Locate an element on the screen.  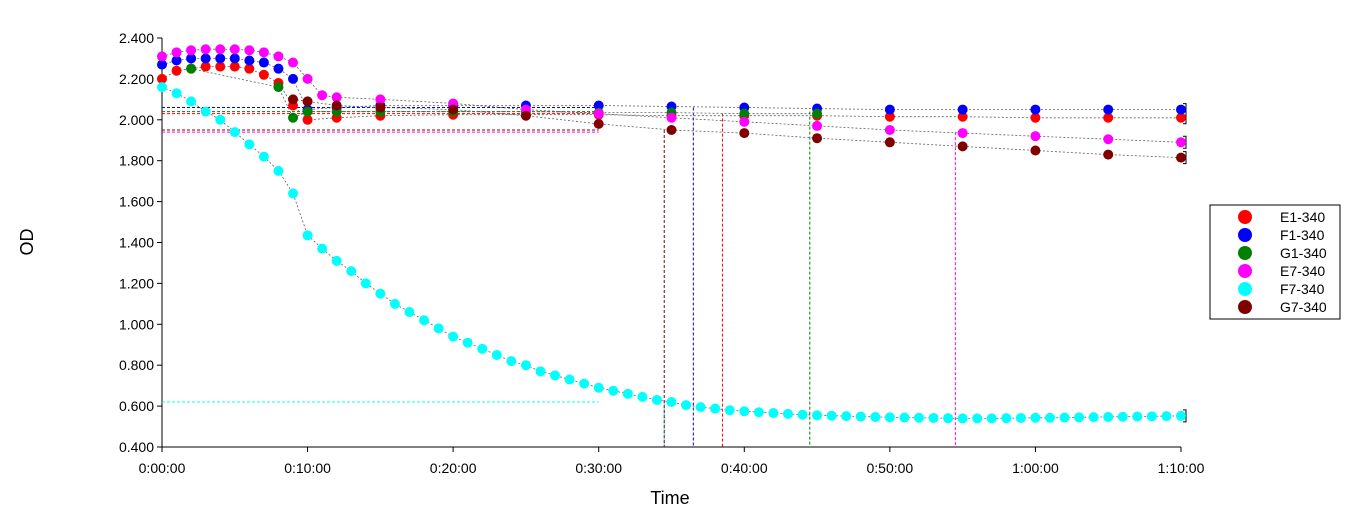
y-tick-label: 1.200 is located at coordinates (136, 283).